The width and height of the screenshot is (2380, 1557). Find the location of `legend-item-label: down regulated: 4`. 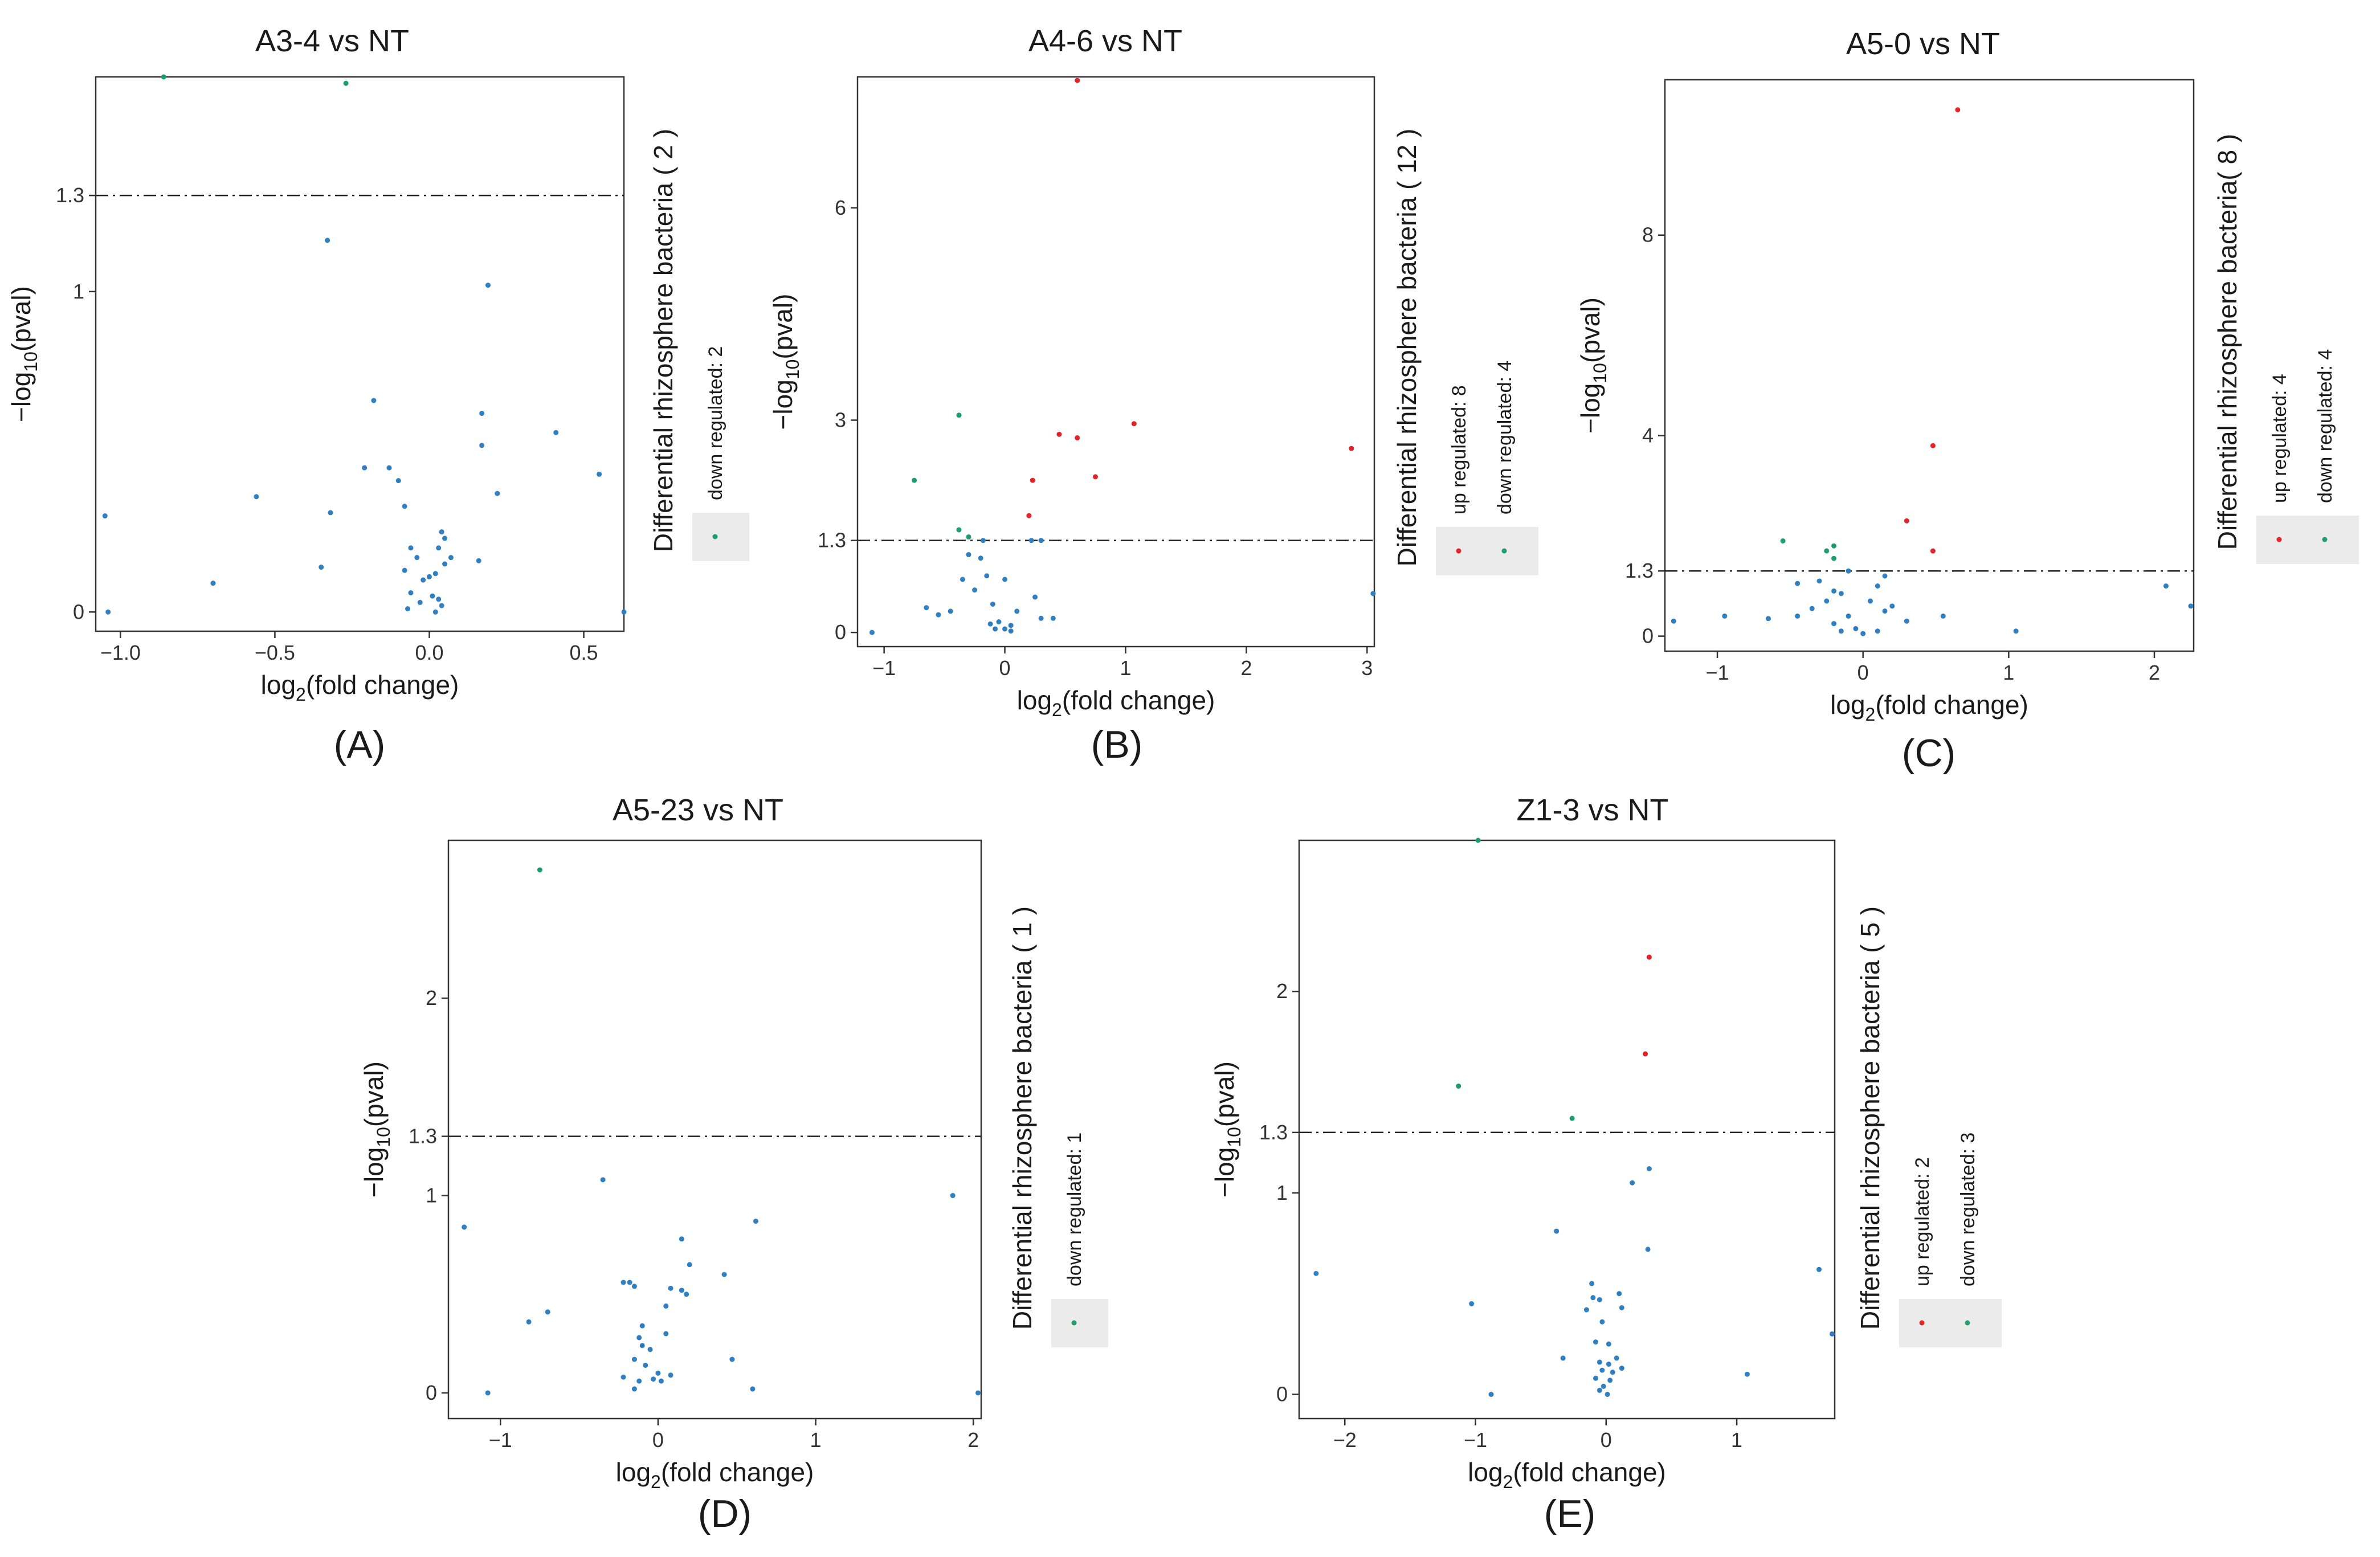

legend-item-label: down regulated: 4 is located at coordinates (1505, 437).